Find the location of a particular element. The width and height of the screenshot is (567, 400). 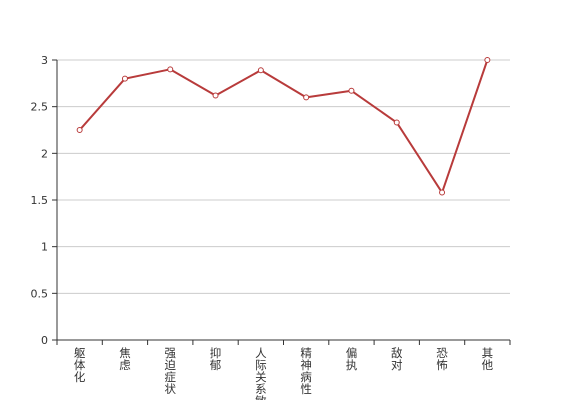

y-axis: 0 0.5 1 1.5 2 2.5 3 is located at coordinates (44, 200).